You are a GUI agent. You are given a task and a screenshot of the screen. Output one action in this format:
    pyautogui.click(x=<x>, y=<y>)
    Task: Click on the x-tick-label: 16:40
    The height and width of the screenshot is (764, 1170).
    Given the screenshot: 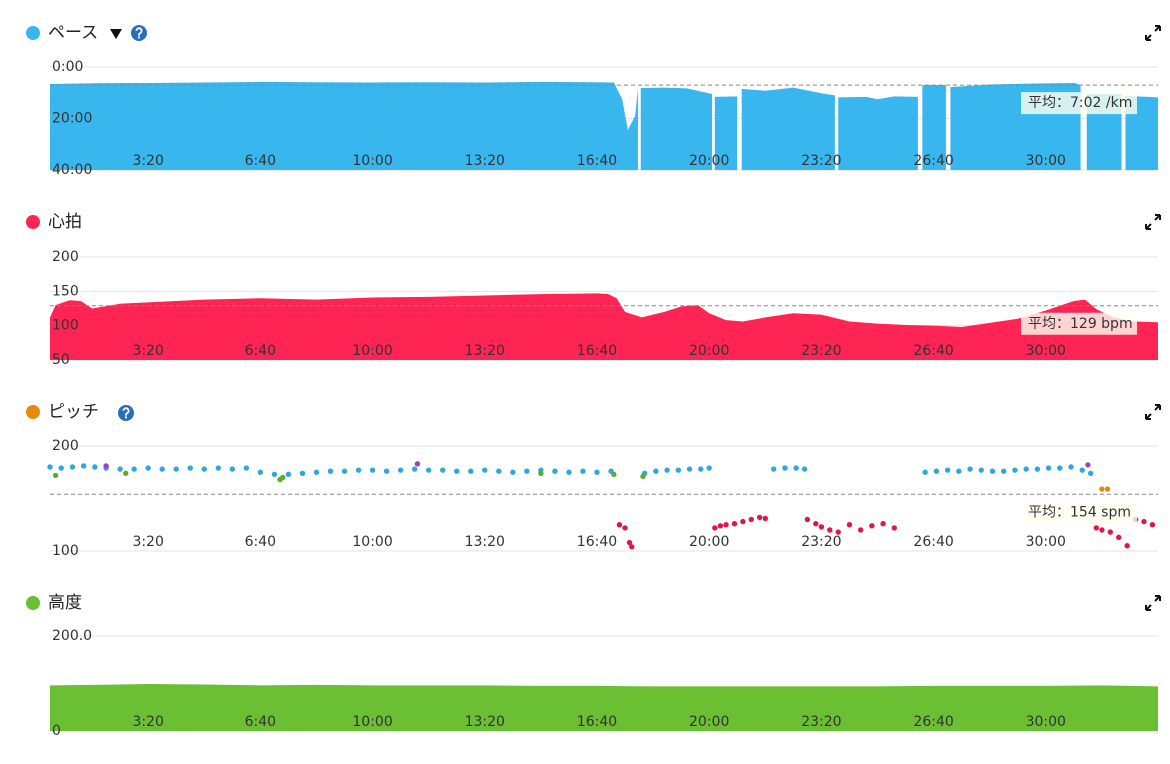 What is the action you would take?
    pyautogui.click(x=597, y=722)
    